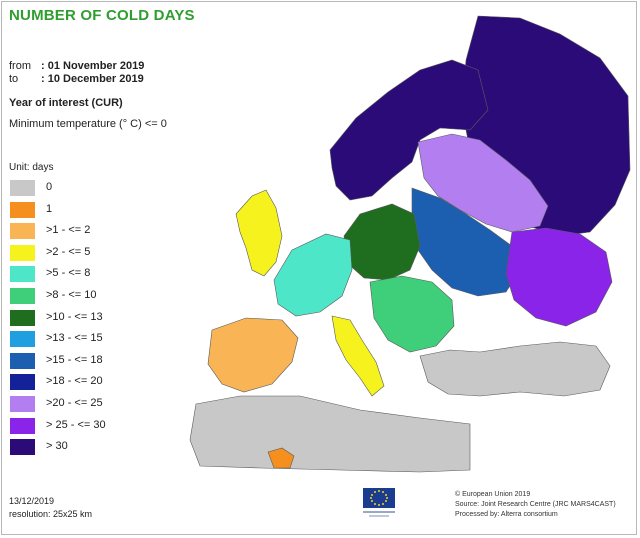 The height and width of the screenshot is (538, 640). I want to click on eu-flag-logo, so click(379, 502).